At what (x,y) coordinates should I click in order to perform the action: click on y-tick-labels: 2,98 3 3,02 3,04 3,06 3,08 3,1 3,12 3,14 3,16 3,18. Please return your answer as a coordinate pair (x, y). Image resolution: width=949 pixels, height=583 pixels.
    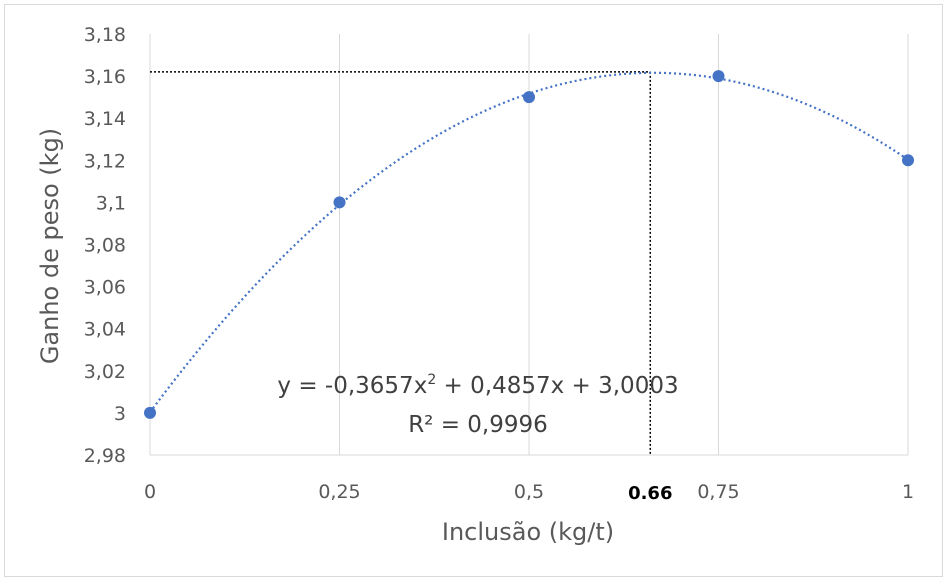
    Looking at the image, I should click on (105, 245).